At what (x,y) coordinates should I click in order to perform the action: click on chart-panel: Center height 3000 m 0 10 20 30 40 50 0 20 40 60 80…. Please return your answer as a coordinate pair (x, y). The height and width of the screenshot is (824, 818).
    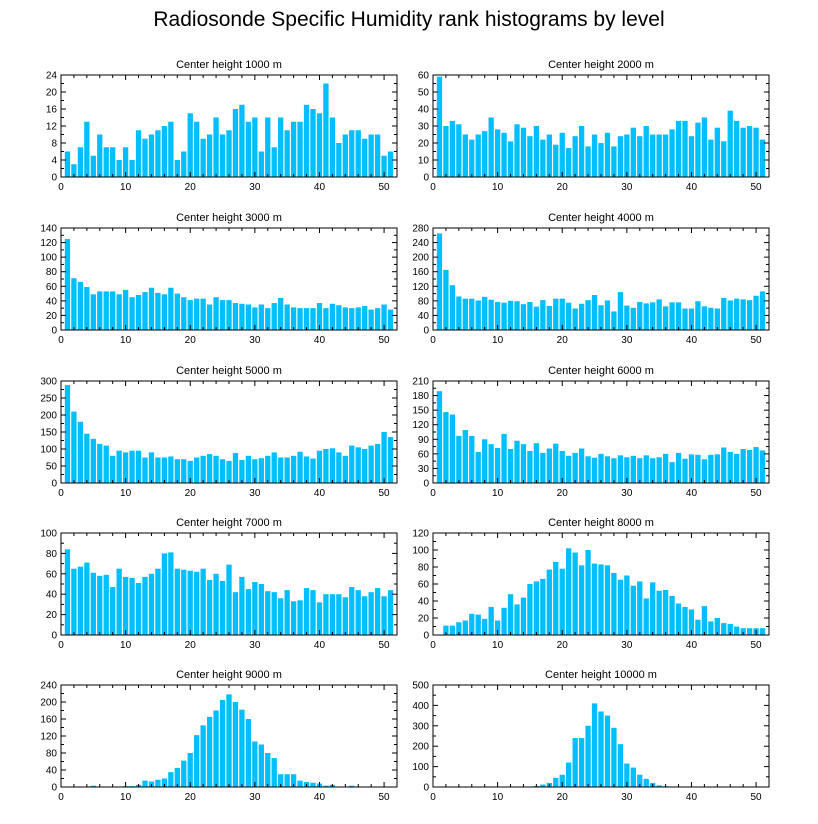
    Looking at the image, I should click on (219, 279).